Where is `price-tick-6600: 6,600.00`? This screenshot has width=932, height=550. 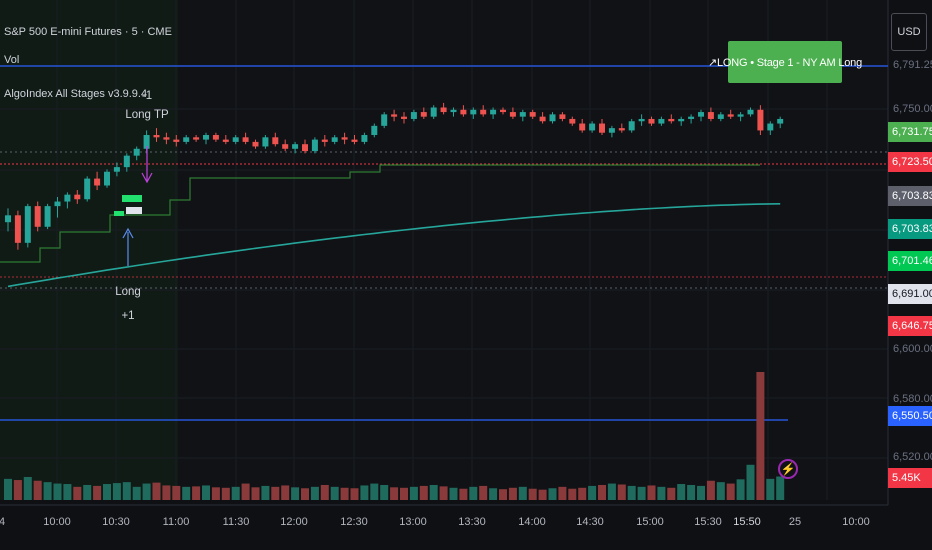
price-tick-6600: 6,600.00 is located at coordinates (912, 349).